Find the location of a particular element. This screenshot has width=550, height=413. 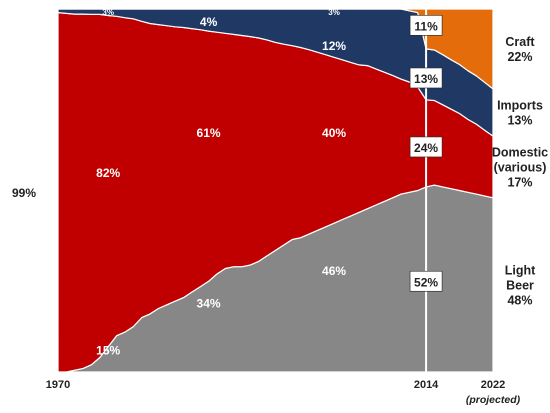

series-label-line: 22% is located at coordinates (519, 57).